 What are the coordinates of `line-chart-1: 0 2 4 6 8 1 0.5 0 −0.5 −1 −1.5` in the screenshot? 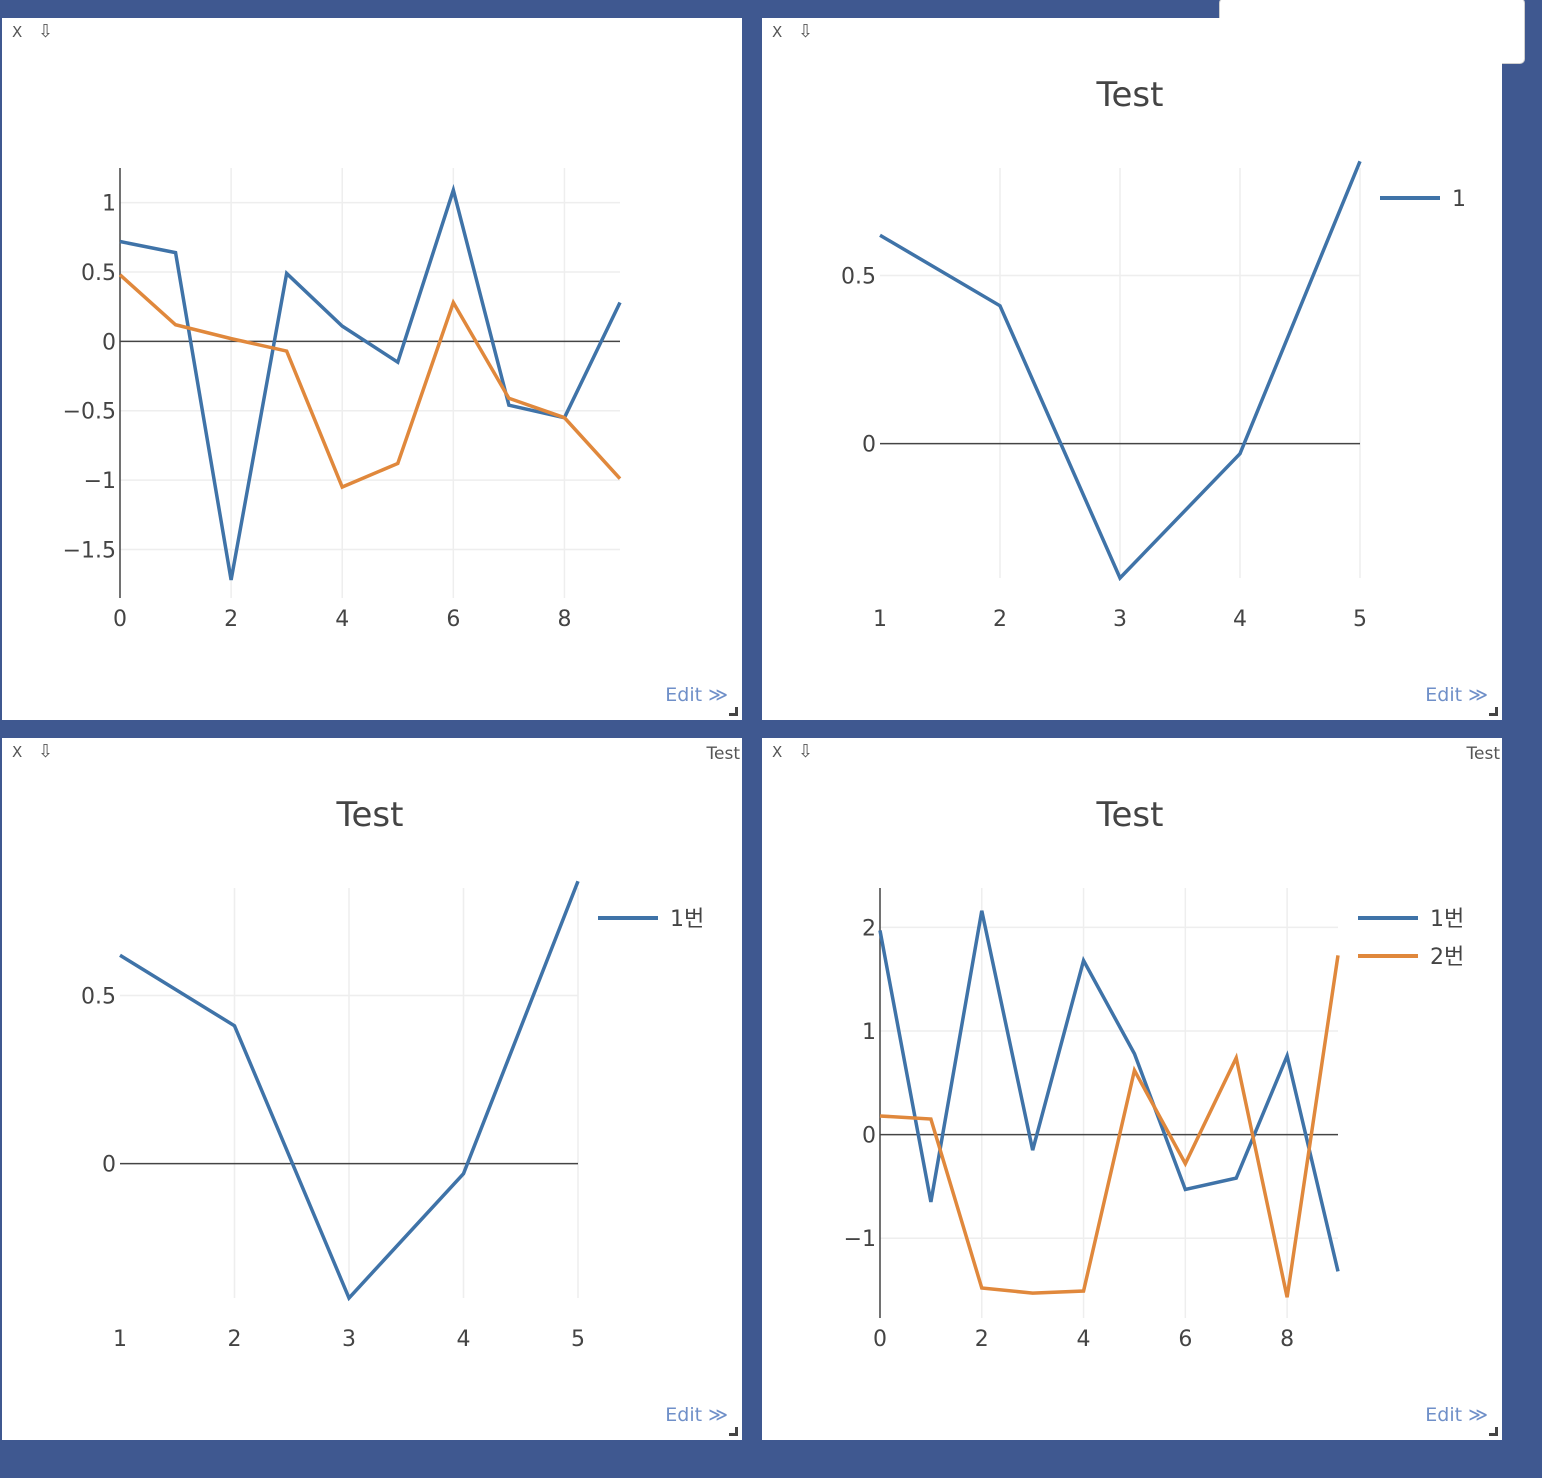 It's located at (342, 400).